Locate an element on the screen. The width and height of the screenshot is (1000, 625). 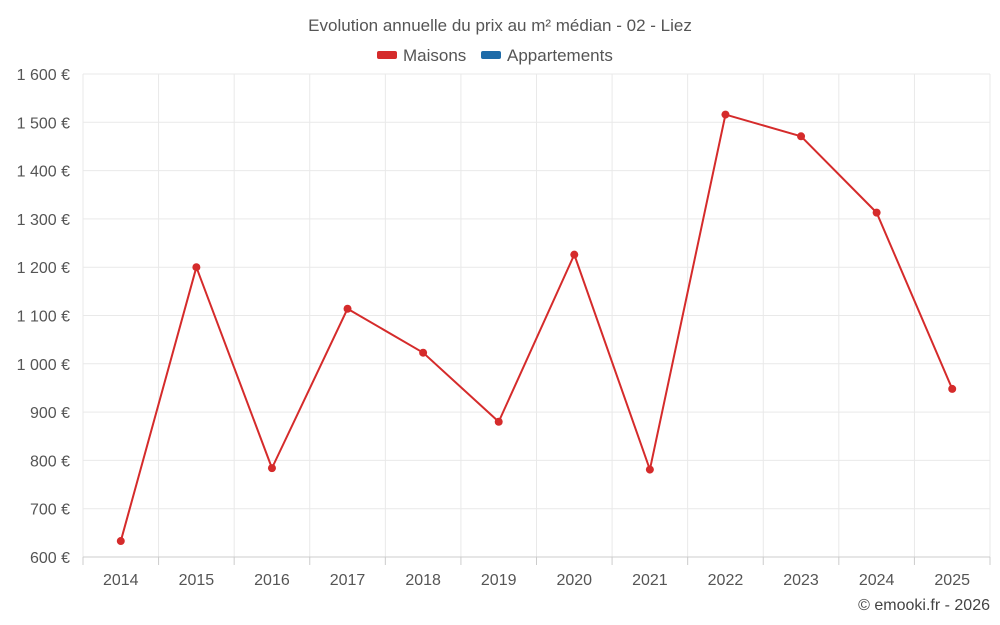
axis-lines is located at coordinates (536, 560).